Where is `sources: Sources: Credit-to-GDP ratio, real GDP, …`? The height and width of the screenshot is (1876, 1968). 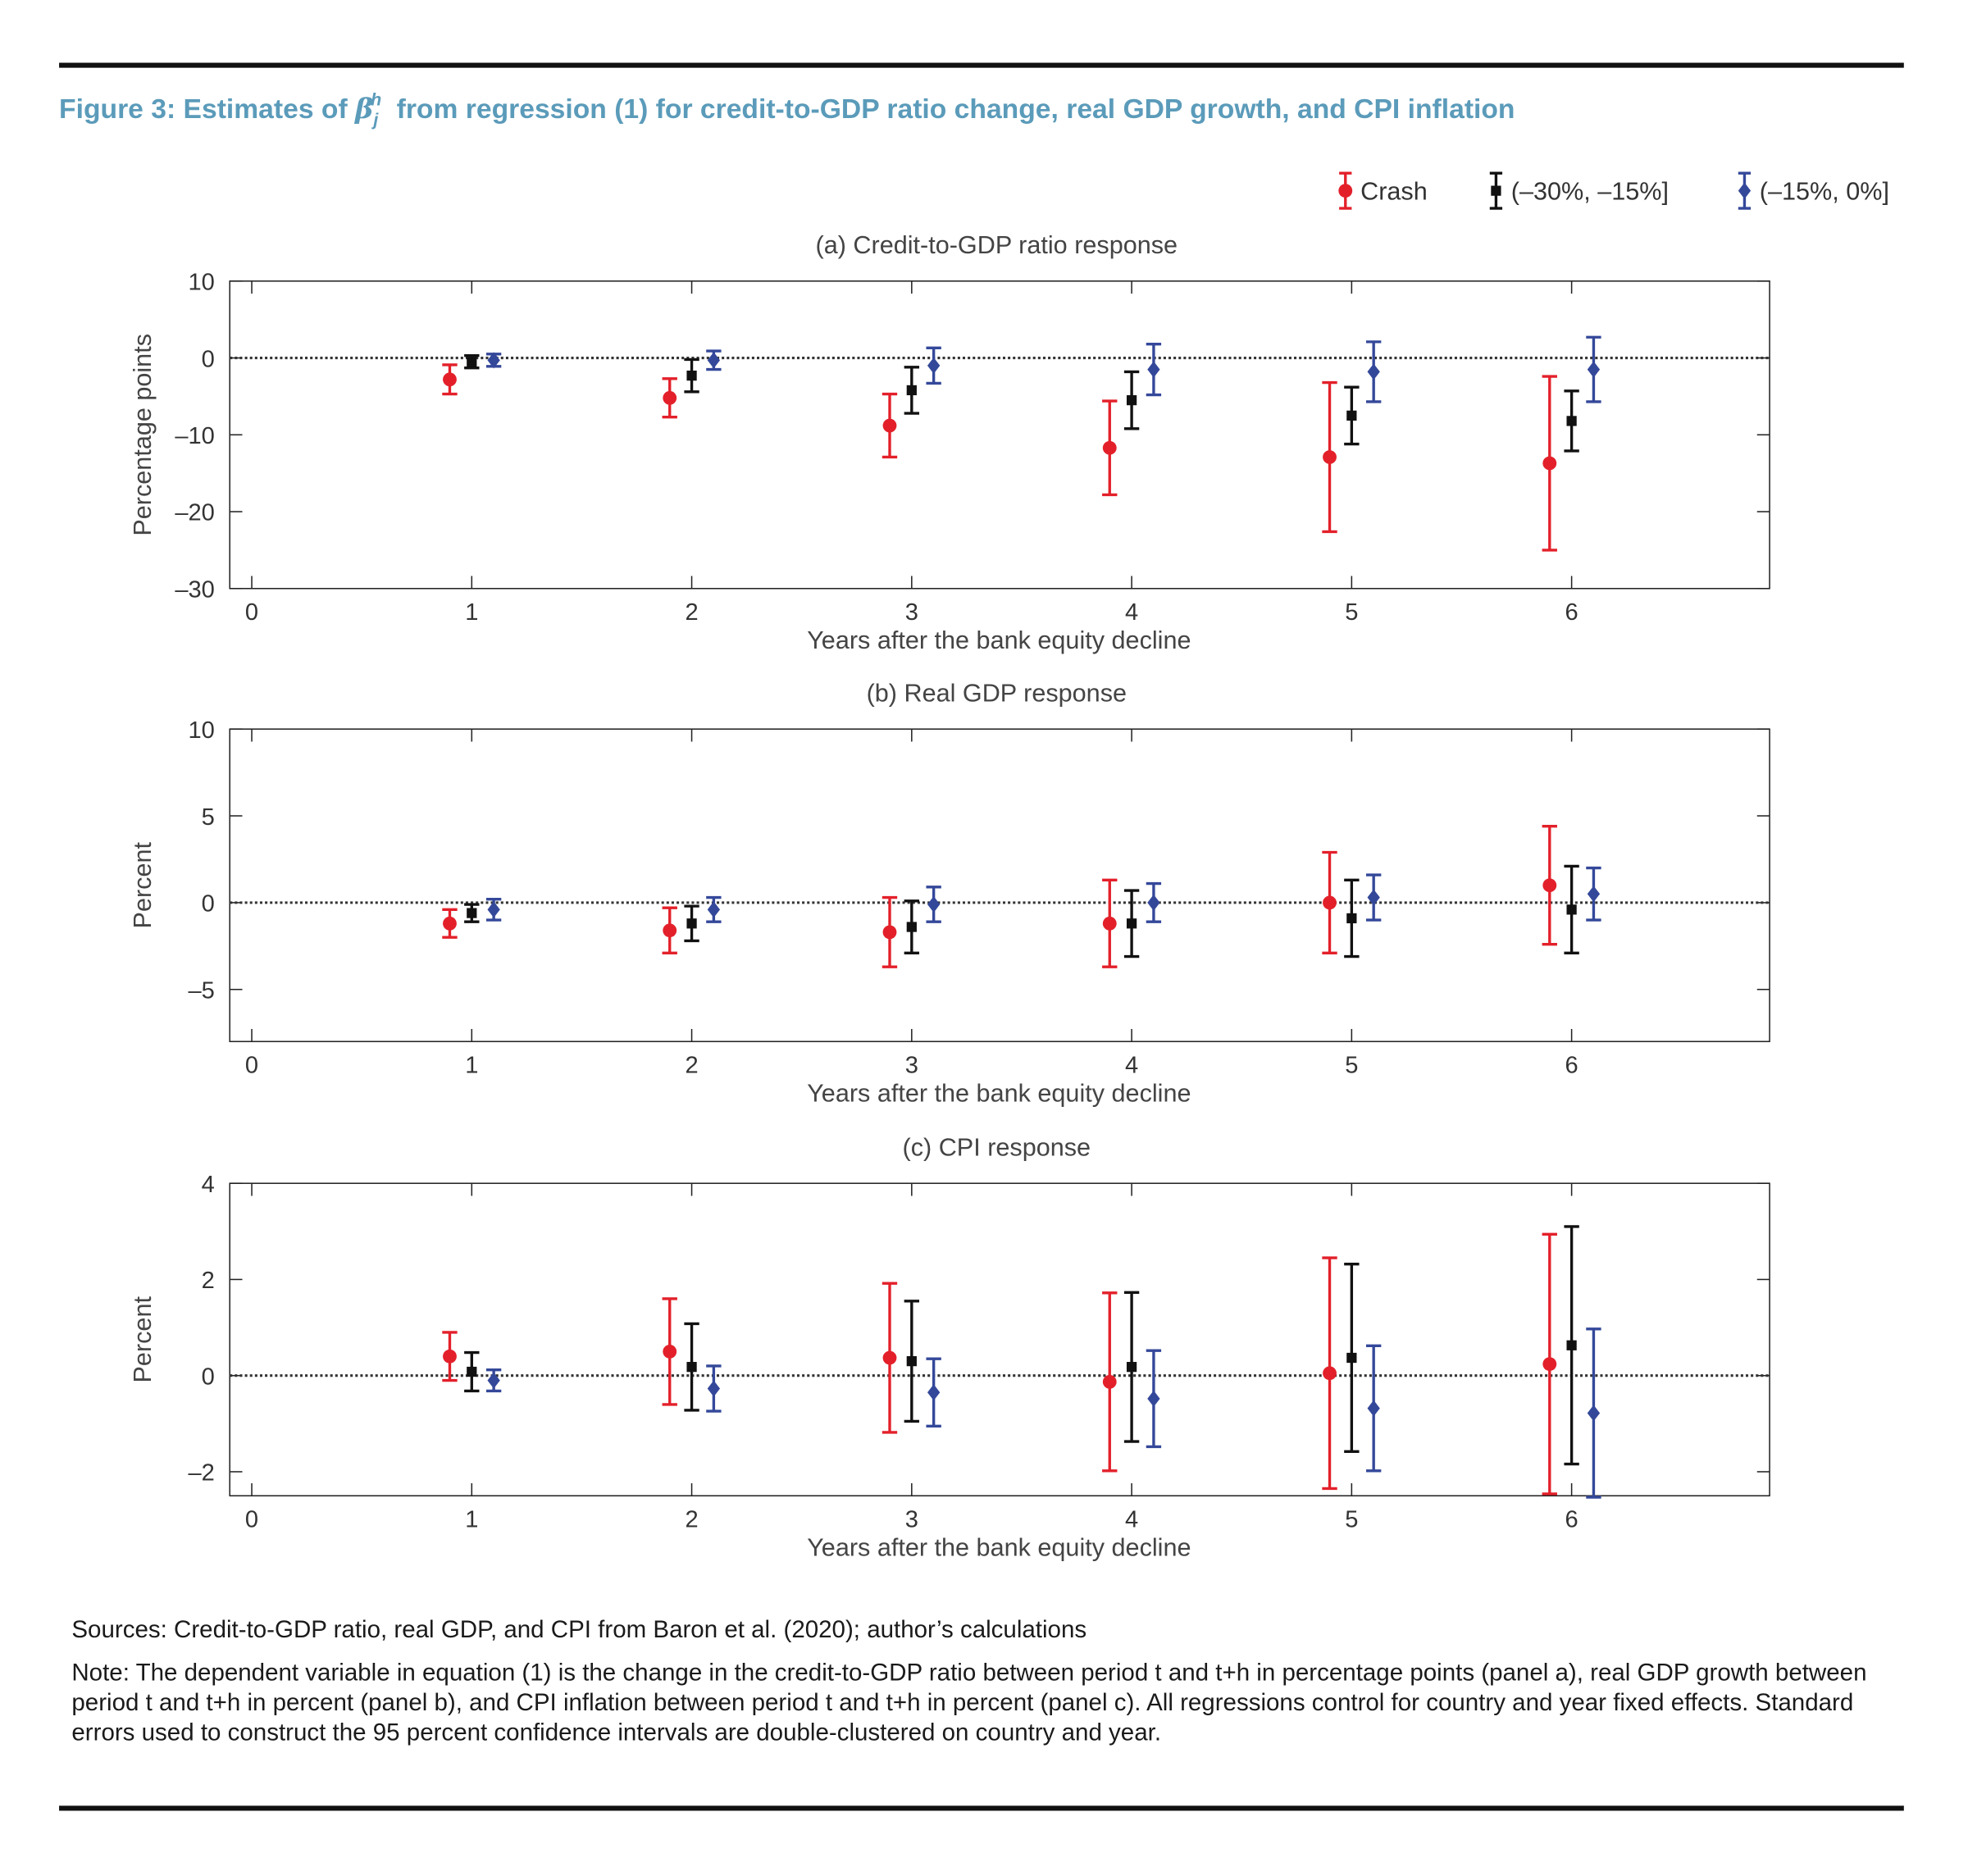 sources: Sources: Credit-to-GDP ratio, real GDP, … is located at coordinates (579, 1630).